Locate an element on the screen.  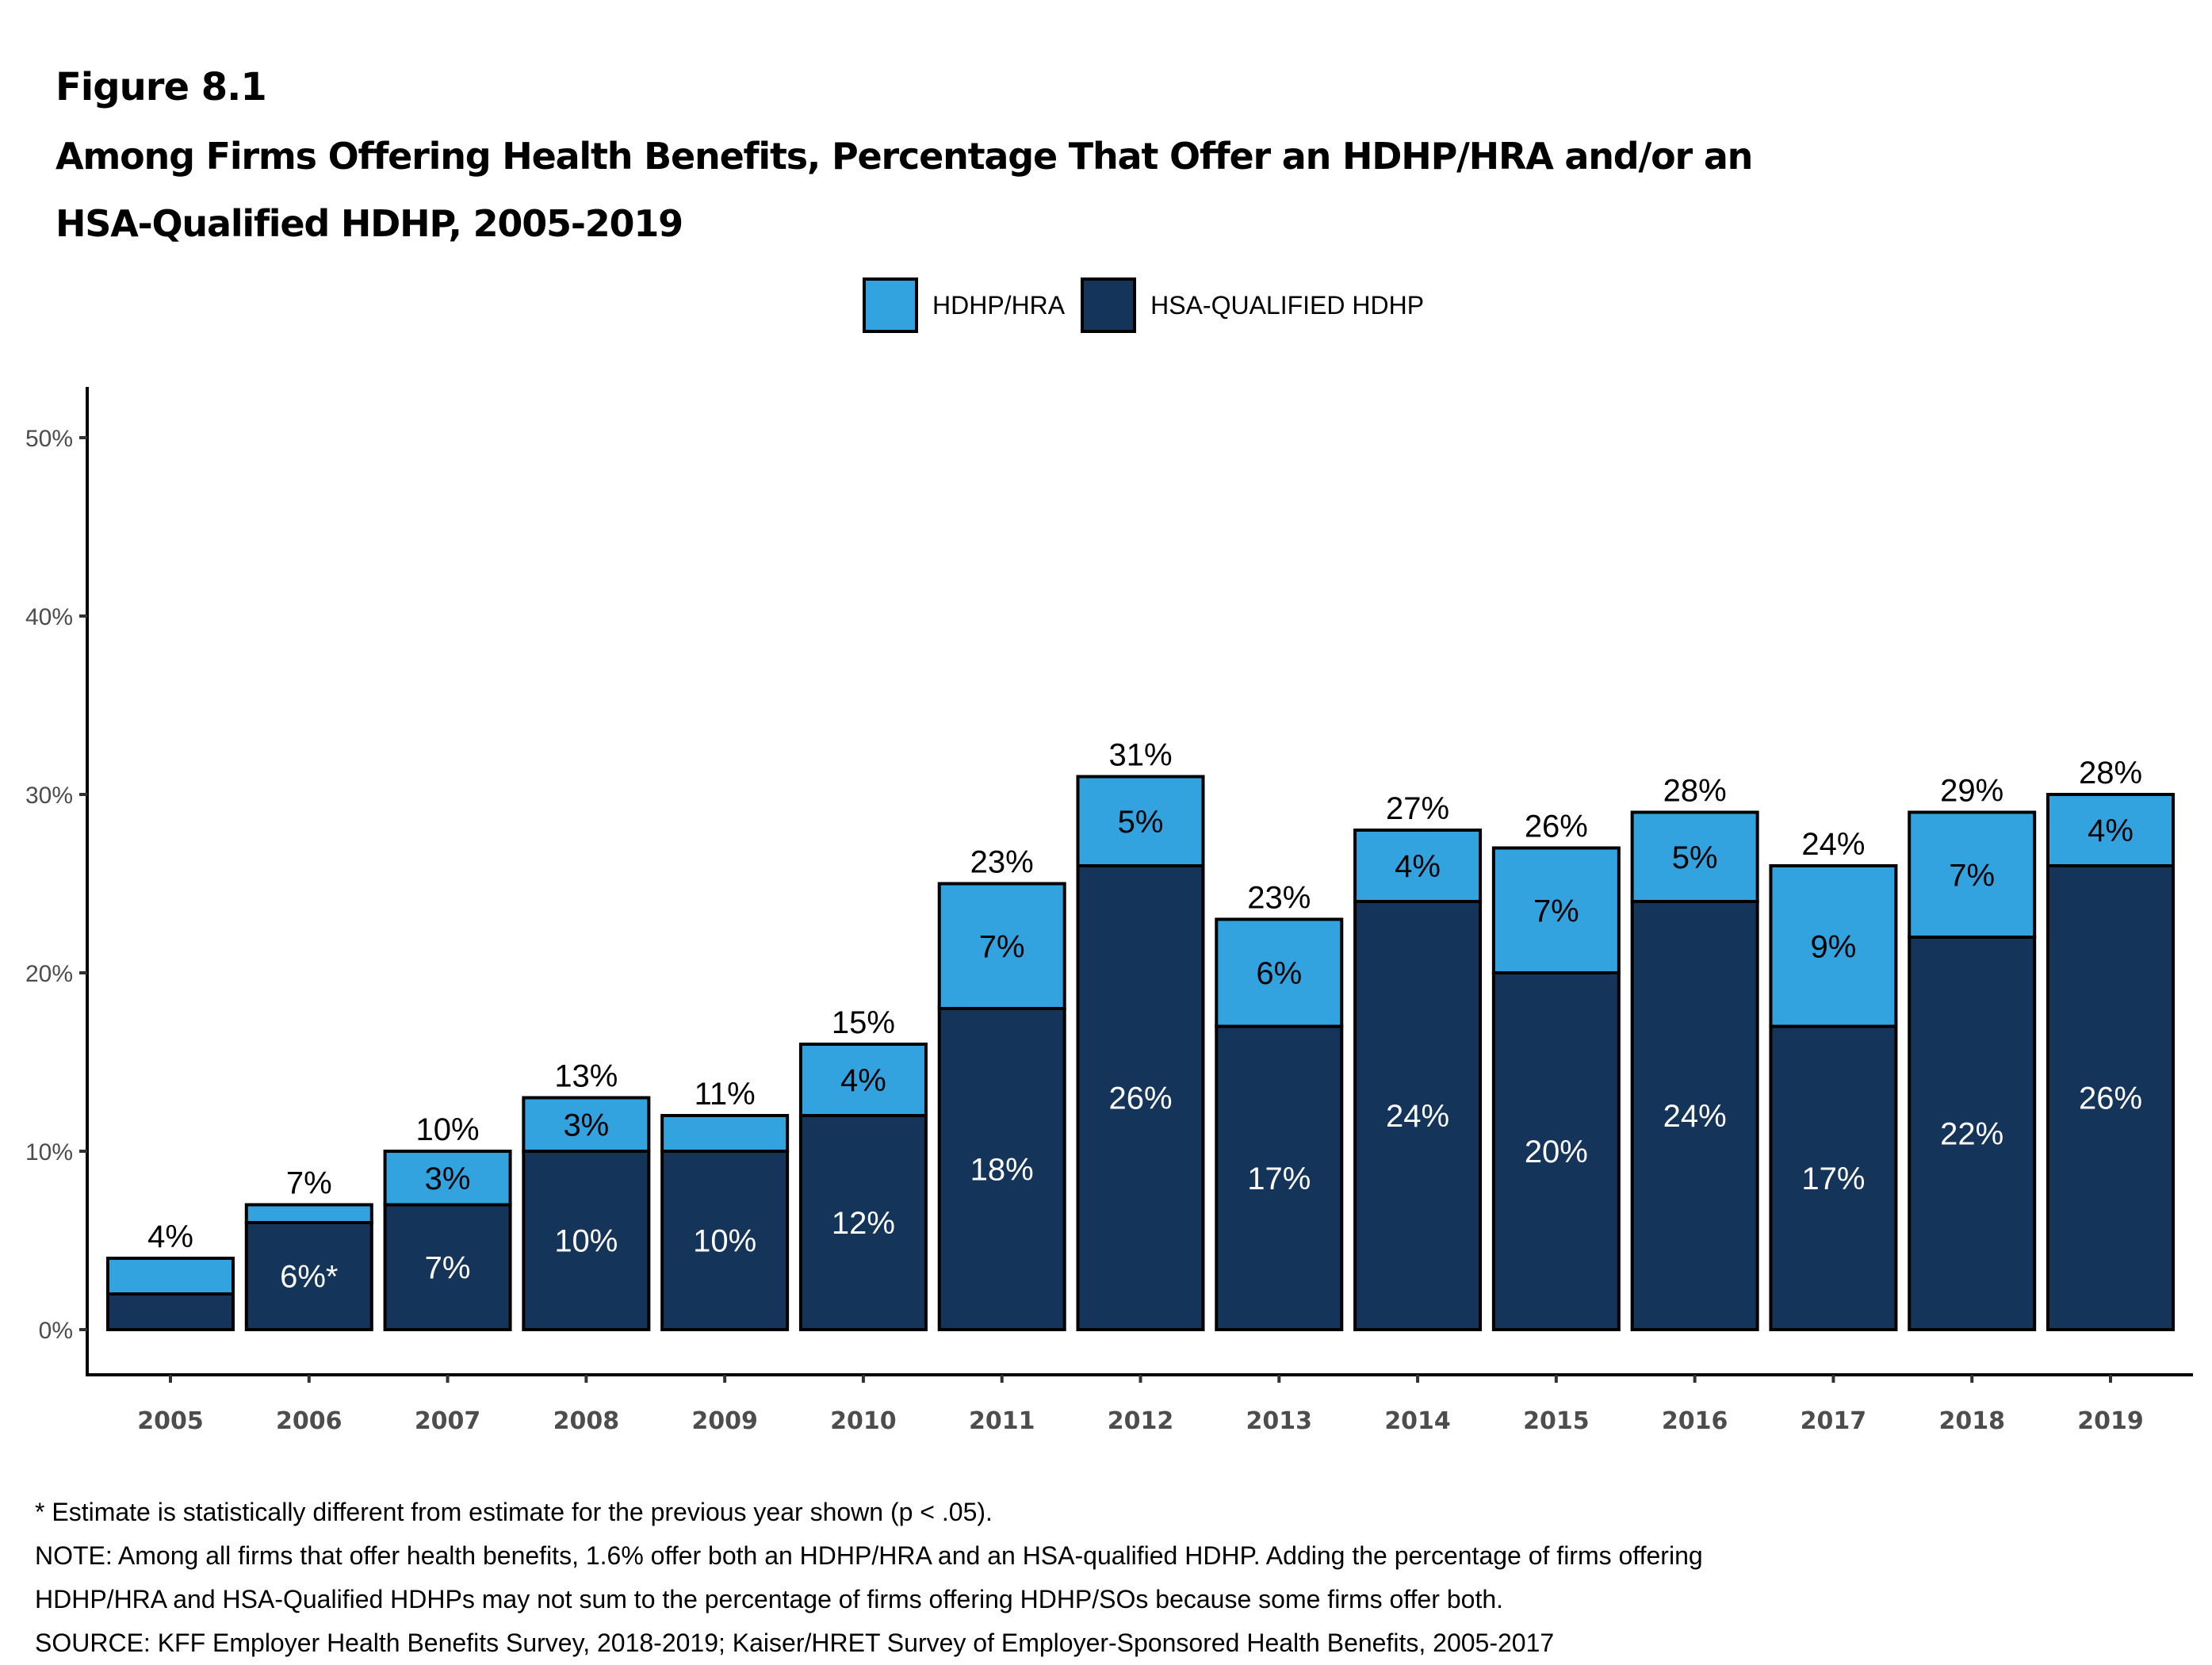
x-tick-label: 2018 is located at coordinates (1971, 1421).